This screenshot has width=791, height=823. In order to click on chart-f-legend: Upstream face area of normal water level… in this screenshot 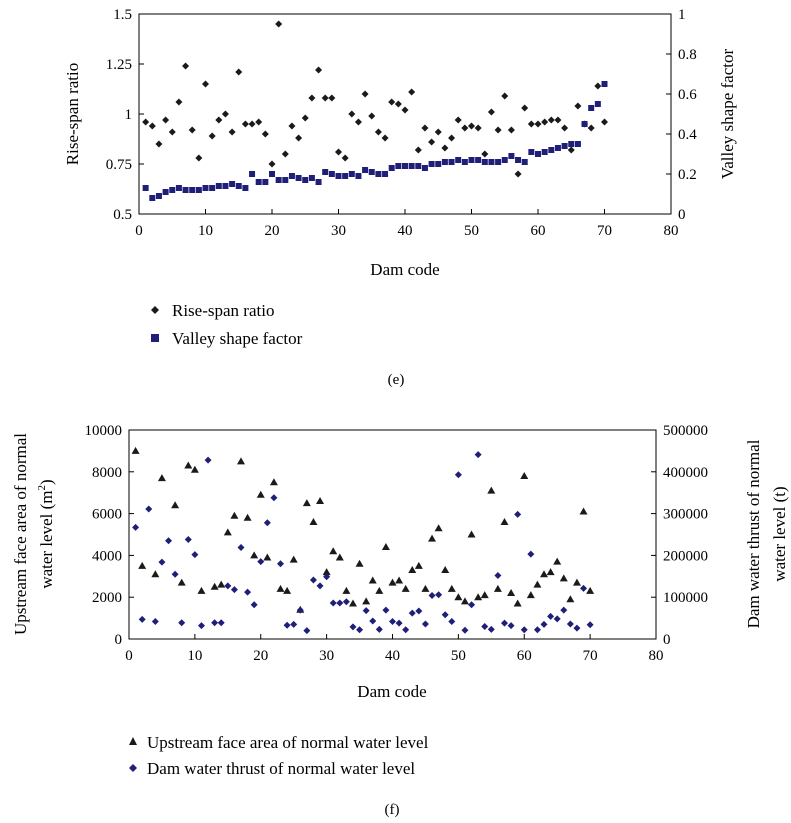, I will do `click(279, 755)`.